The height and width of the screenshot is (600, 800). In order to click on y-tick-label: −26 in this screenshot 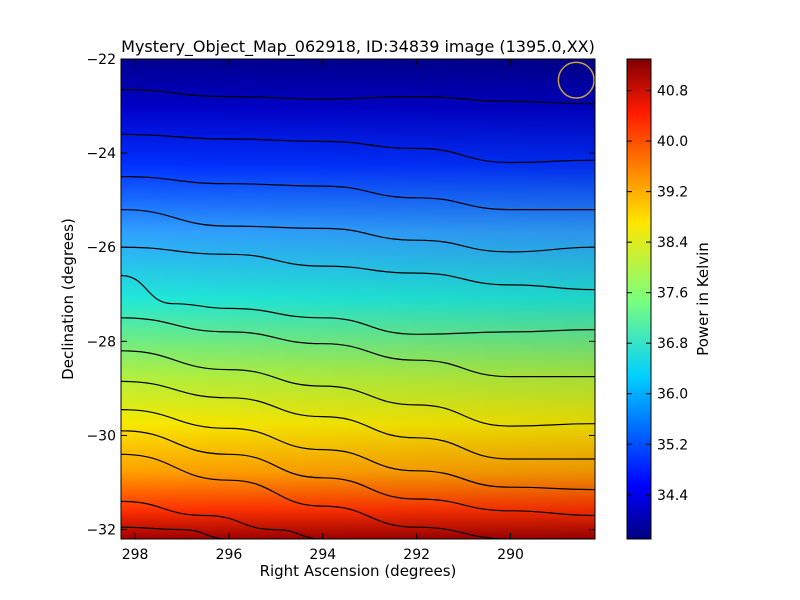, I will do `click(101, 248)`.